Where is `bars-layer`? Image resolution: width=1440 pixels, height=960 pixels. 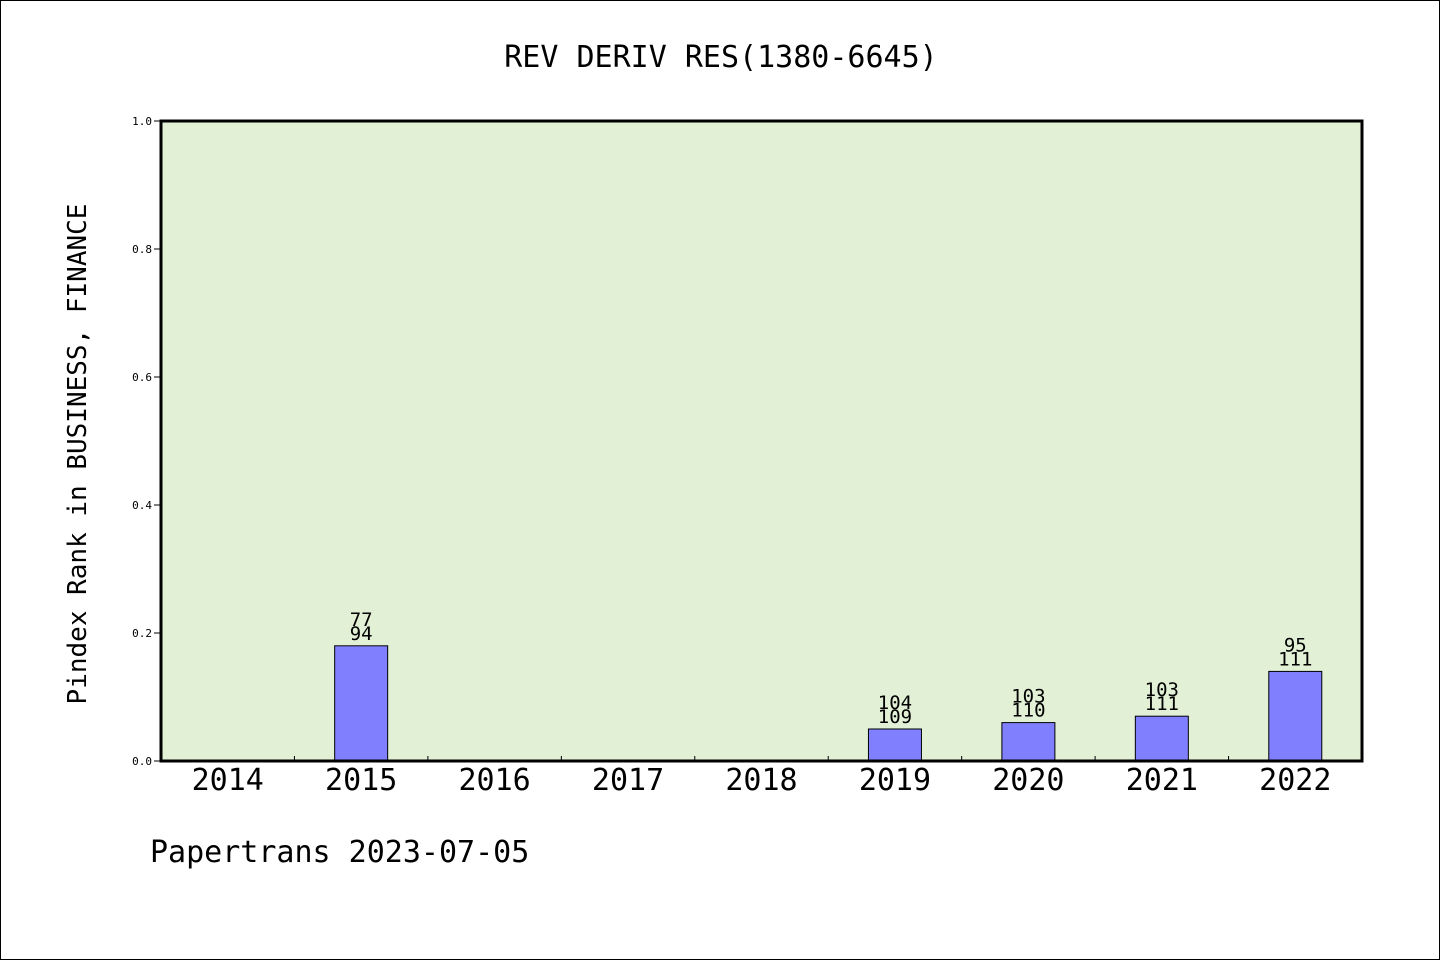
bars-layer is located at coordinates (828, 703).